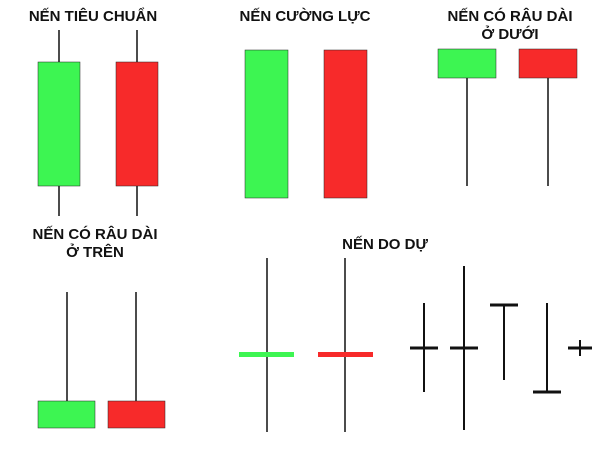  Describe the element at coordinates (467, 63) in the screenshot. I see `green-lower-shadow-body` at that location.